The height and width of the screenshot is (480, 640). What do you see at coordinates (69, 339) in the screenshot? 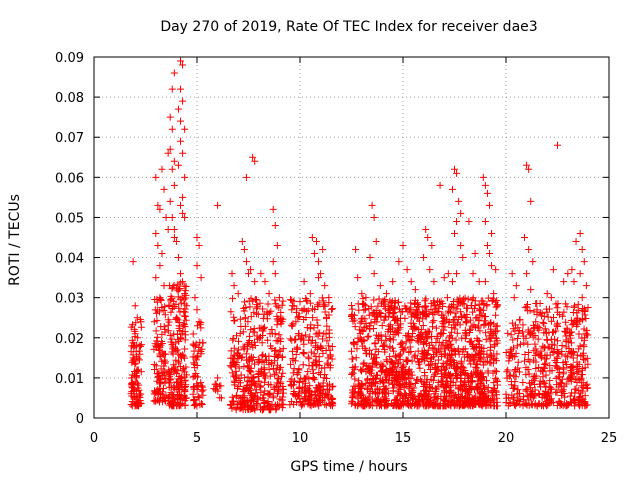
I see `y-tick-label: 0.02` at bounding box center [69, 339].